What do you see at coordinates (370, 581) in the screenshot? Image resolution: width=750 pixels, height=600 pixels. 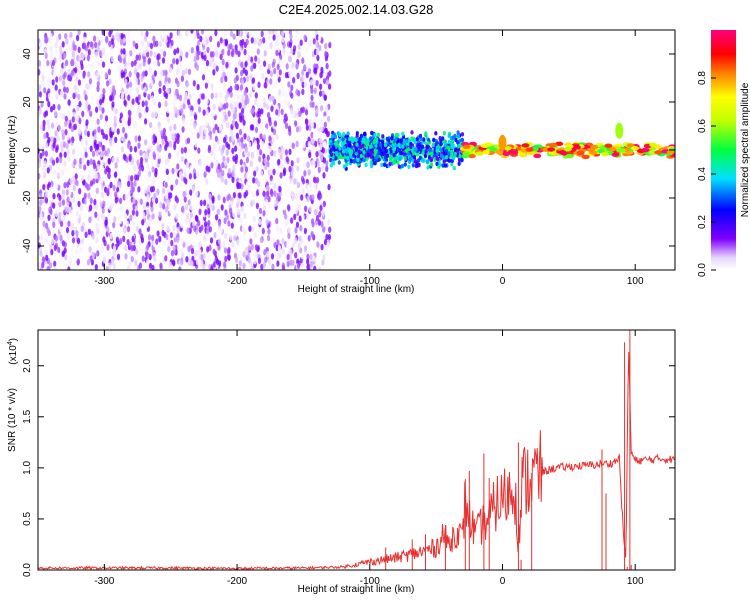 I see `x-tick-label: -100` at bounding box center [370, 581].